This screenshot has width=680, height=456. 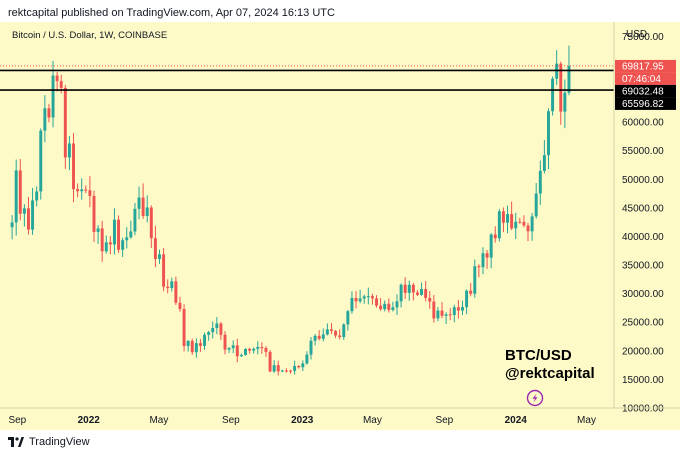 I want to click on y-tick-label: 45000.00, so click(x=643, y=208).